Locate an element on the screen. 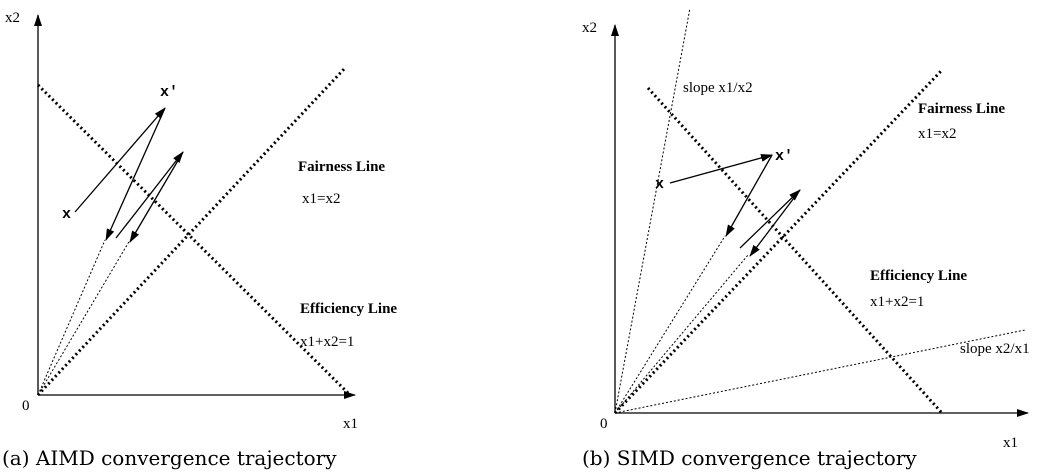 Image resolution: width=1054 pixels, height=475 pixels. slope-label: slope x1/x2 is located at coordinates (718, 88).